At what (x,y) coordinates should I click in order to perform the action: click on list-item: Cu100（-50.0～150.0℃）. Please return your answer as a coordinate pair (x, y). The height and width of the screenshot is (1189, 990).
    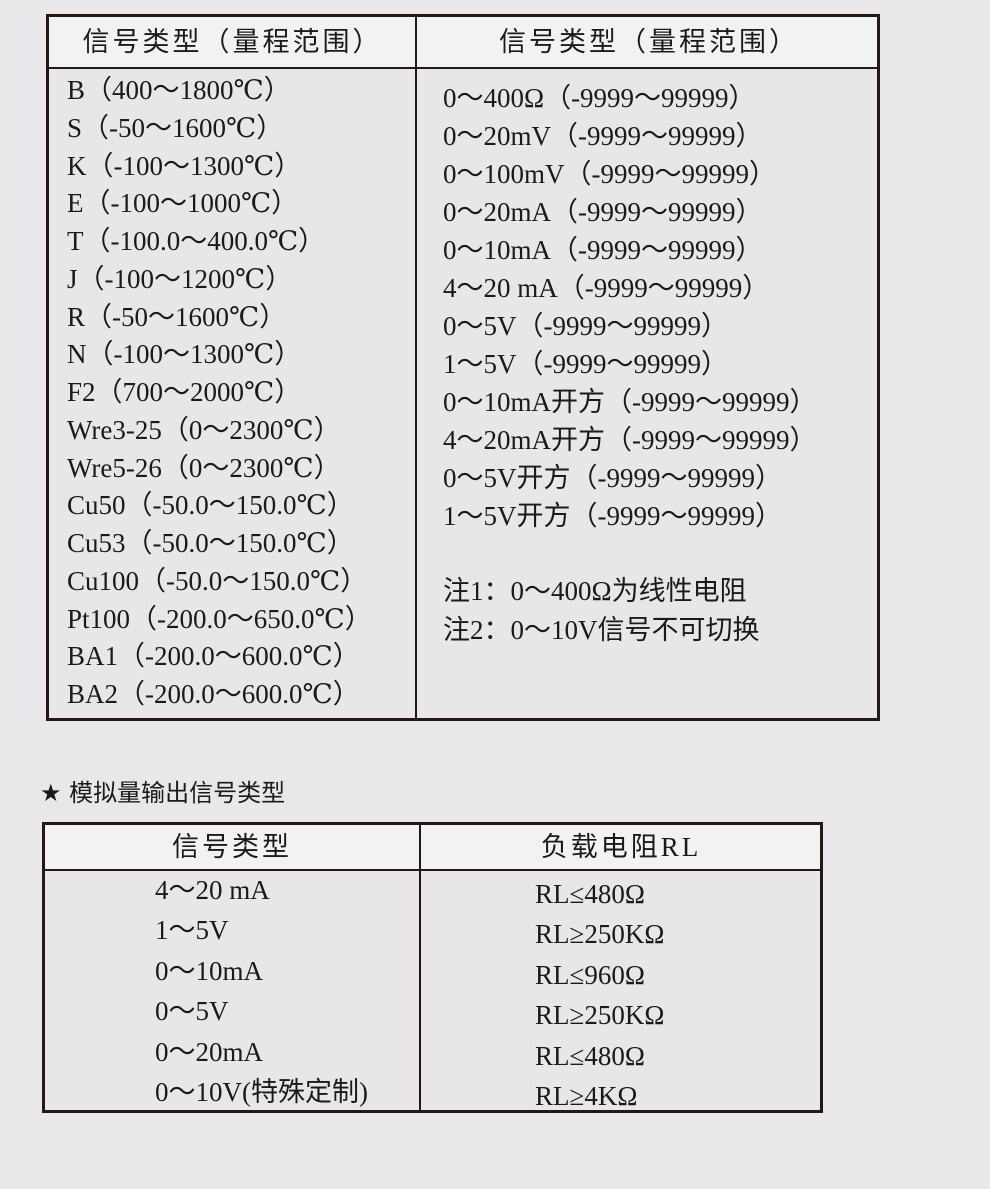
    Looking at the image, I should click on (217, 580).